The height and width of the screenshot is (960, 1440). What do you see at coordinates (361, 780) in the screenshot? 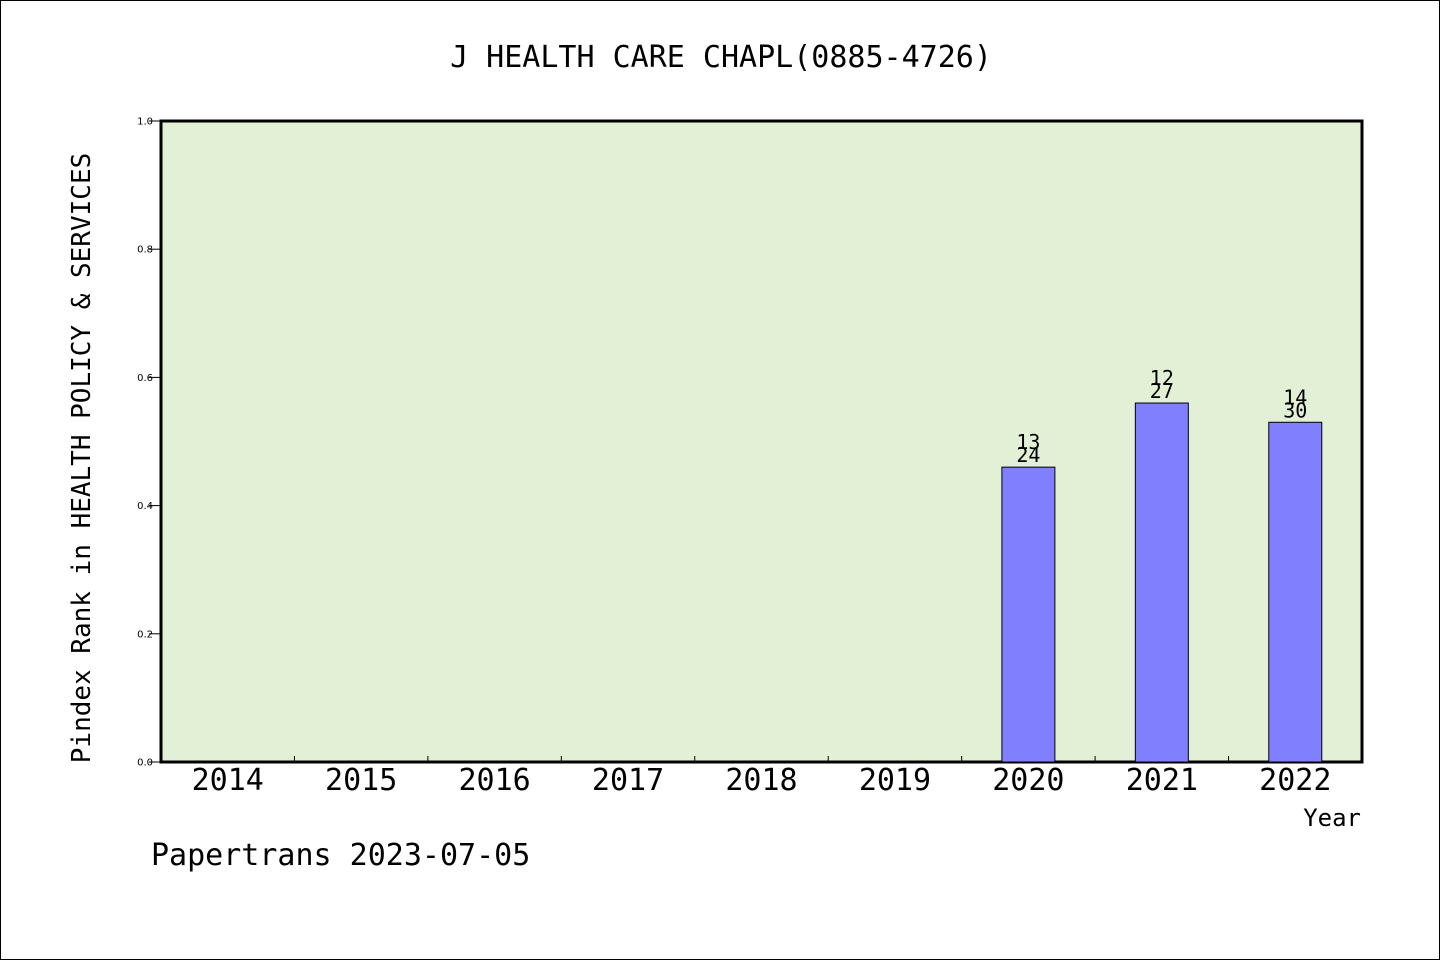
I see `x-tick-label: 2015` at bounding box center [361, 780].